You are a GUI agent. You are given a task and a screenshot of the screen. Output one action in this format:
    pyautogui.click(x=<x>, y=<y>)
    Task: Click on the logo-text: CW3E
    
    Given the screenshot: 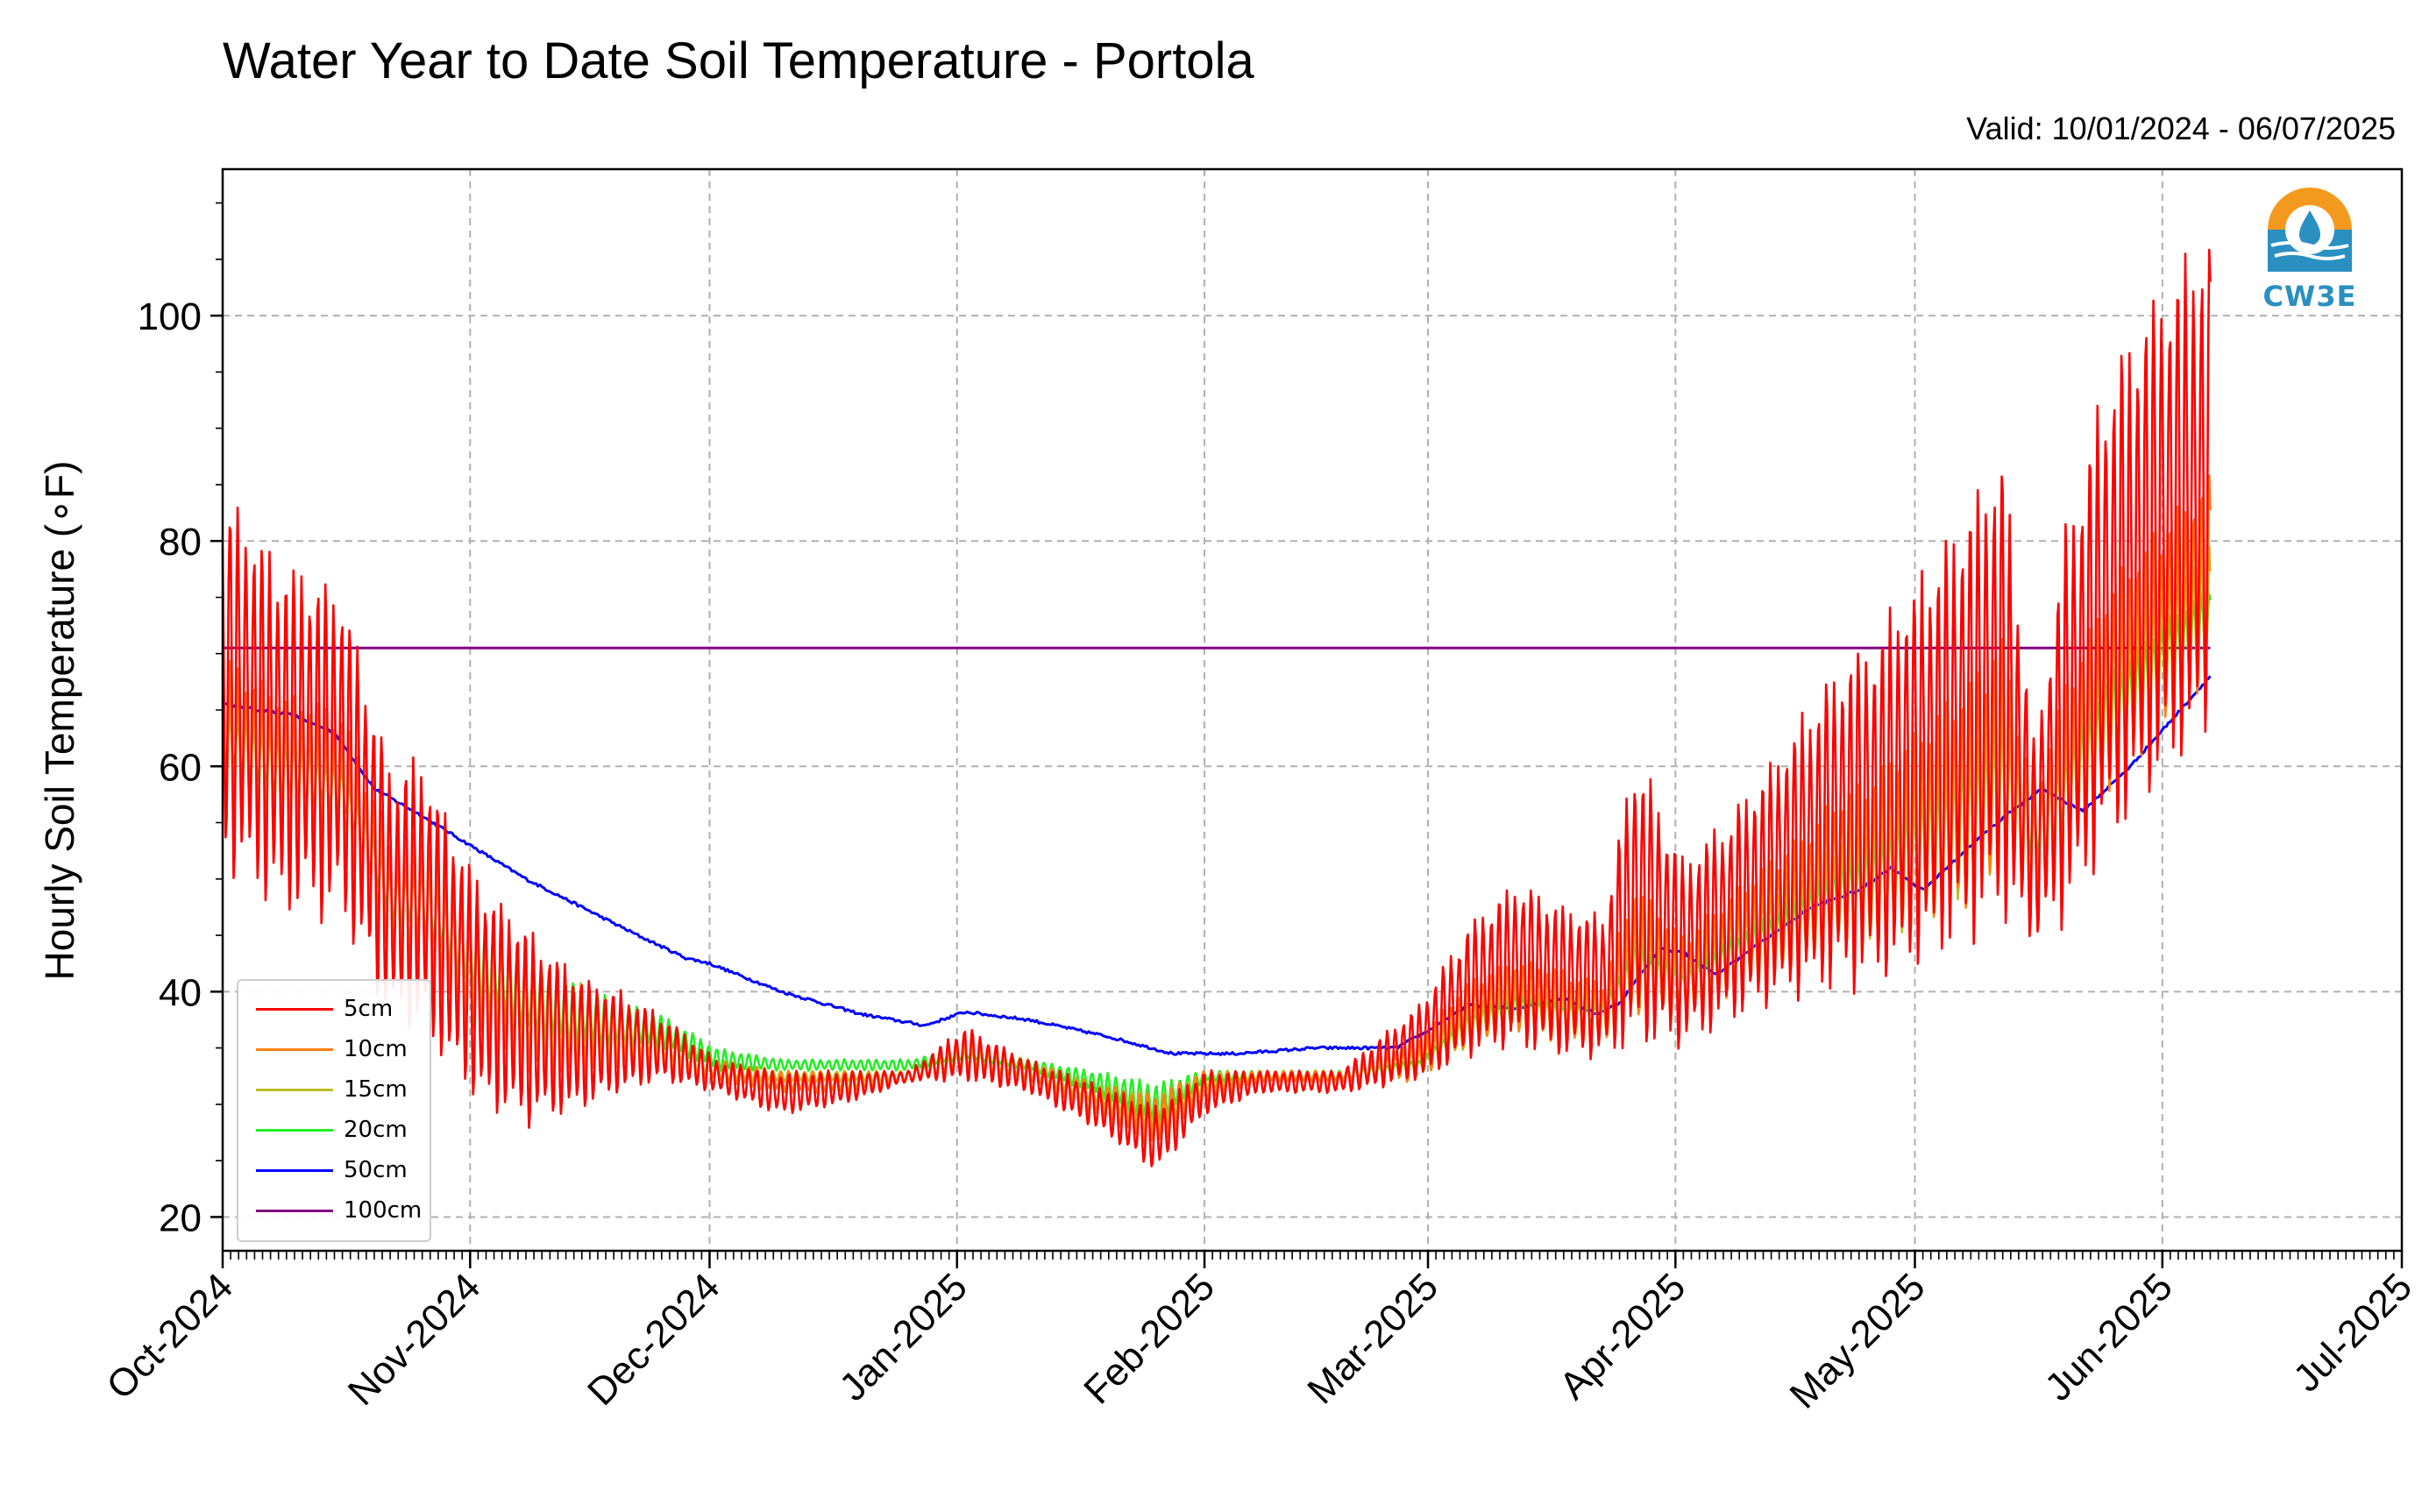 What is the action you would take?
    pyautogui.click(x=2309, y=296)
    